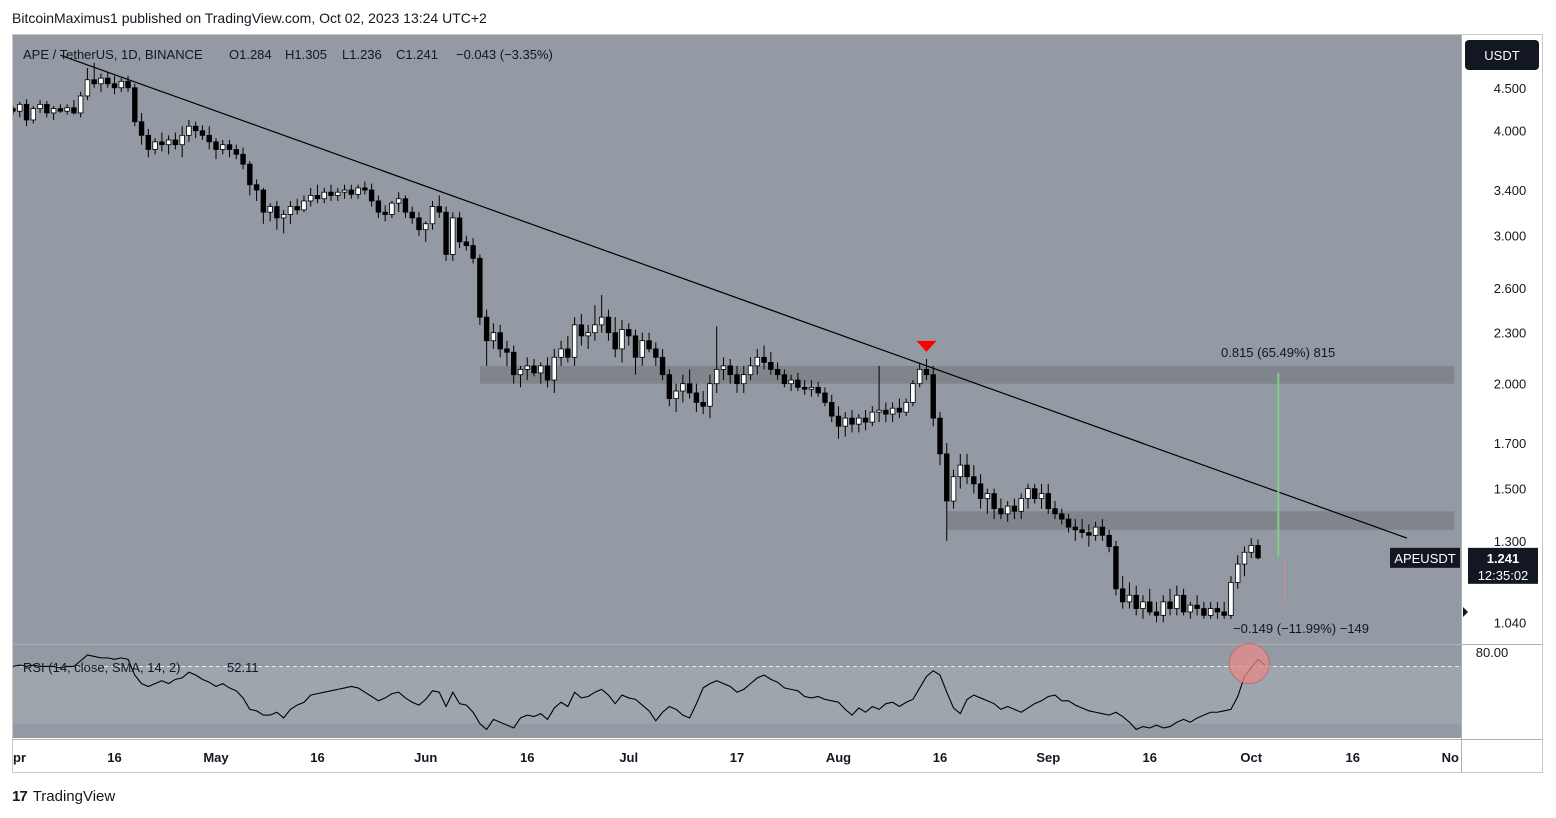 The width and height of the screenshot is (1556, 818). What do you see at coordinates (527, 757) in the screenshot?
I see `time-tick-5: 16` at bounding box center [527, 757].